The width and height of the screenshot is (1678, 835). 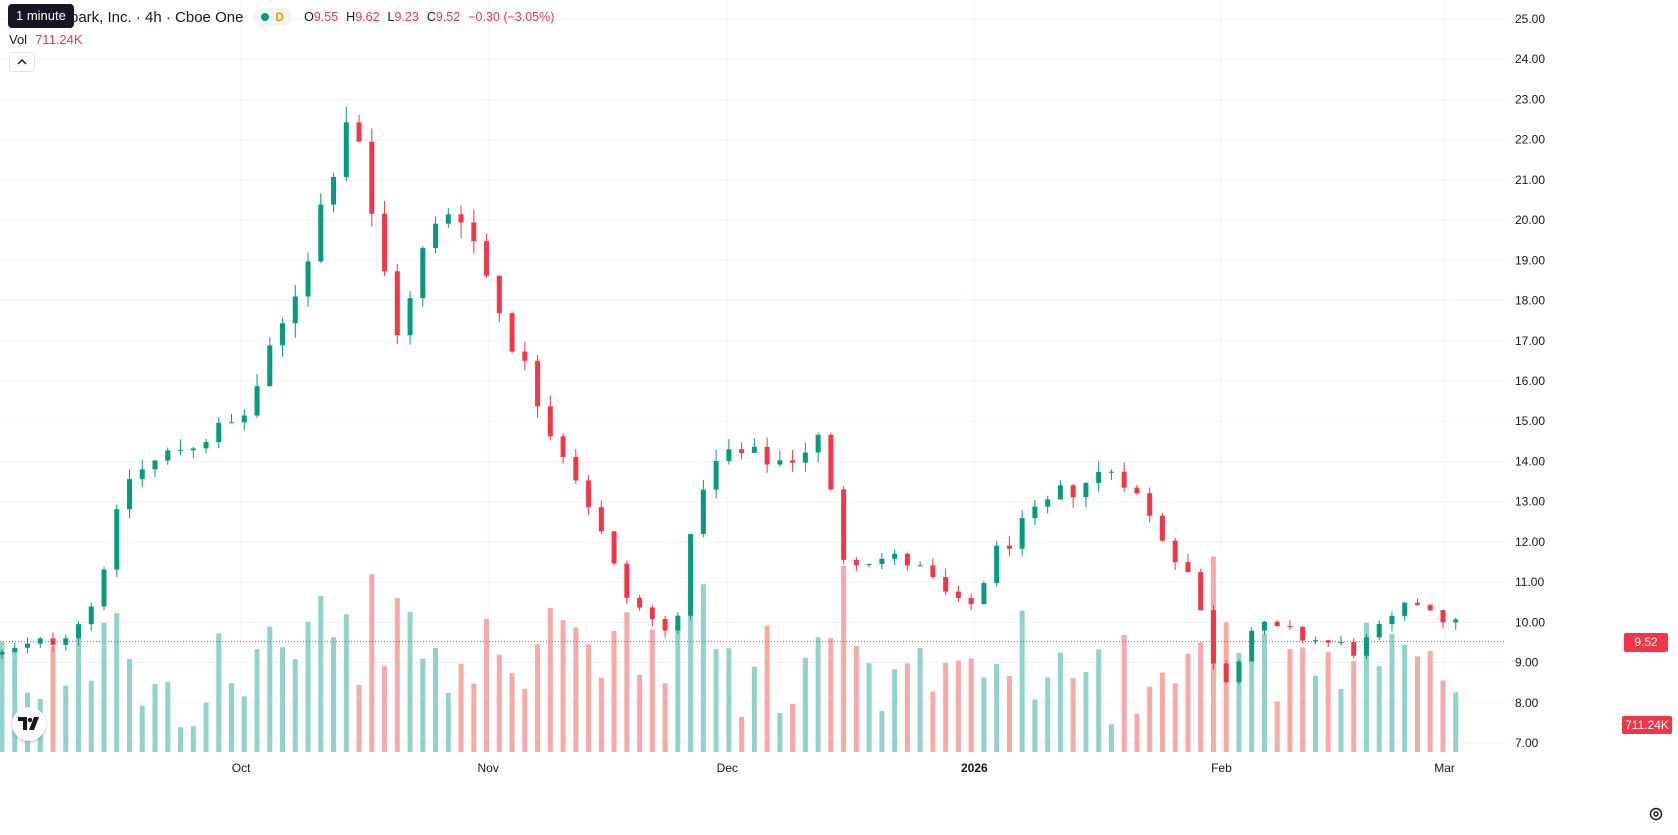 I want to click on y-tick-label: 7.00, so click(x=1527, y=743).